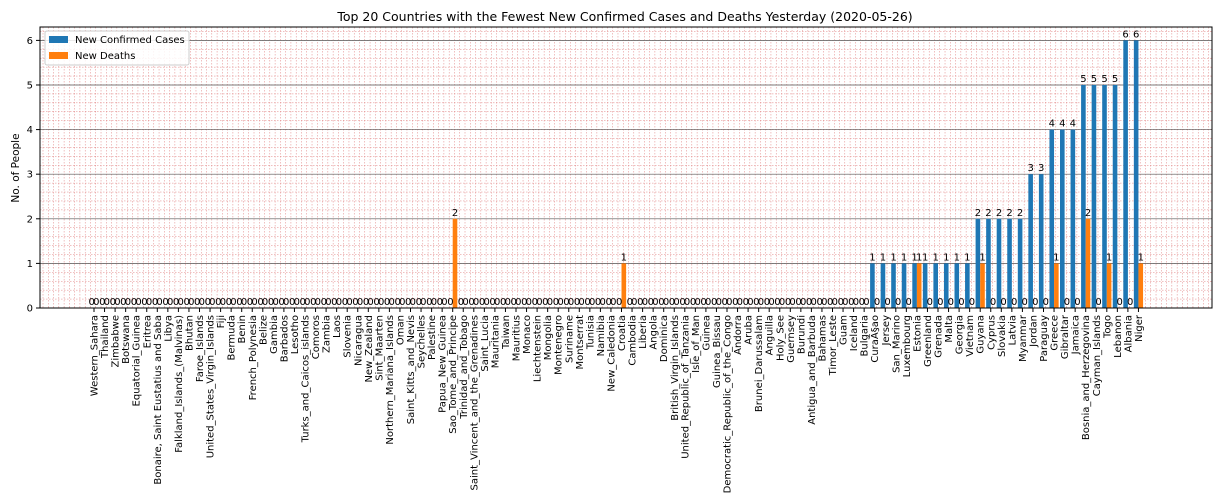  I want to click on value-label-cases: 5, so click(1115, 79).